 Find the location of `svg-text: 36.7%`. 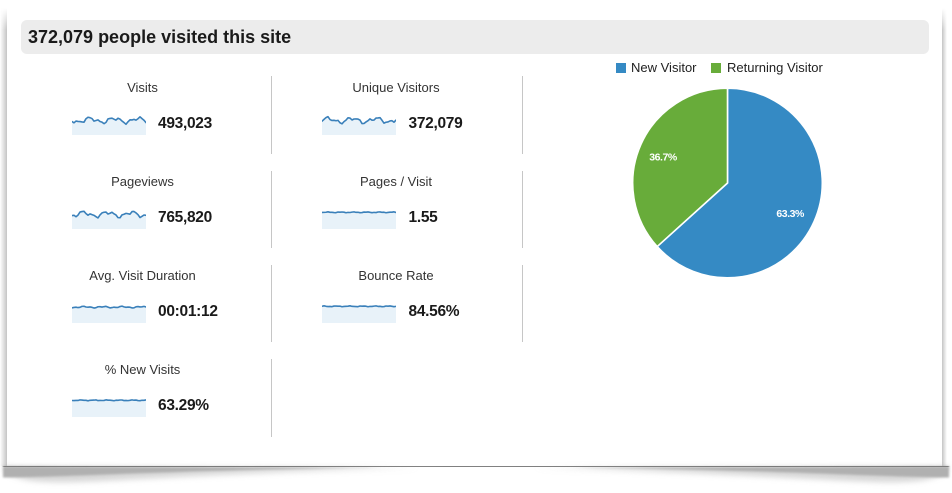

svg-text: 36.7% is located at coordinates (663, 158).